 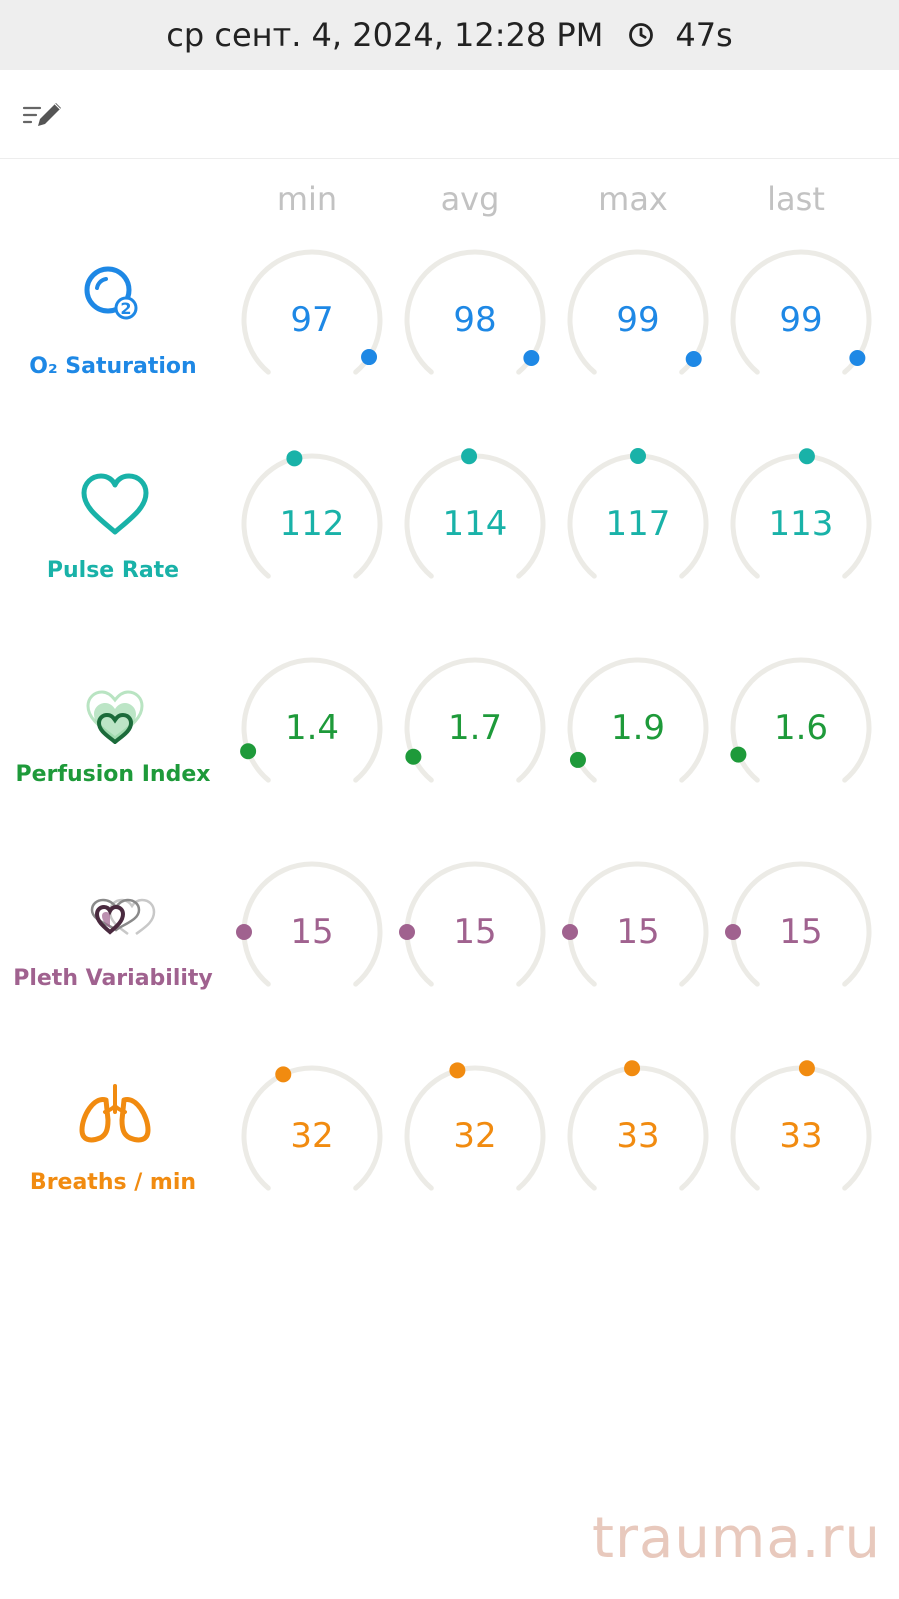 I want to click on o2-bubble-icon: 2, so click(x=111, y=293).